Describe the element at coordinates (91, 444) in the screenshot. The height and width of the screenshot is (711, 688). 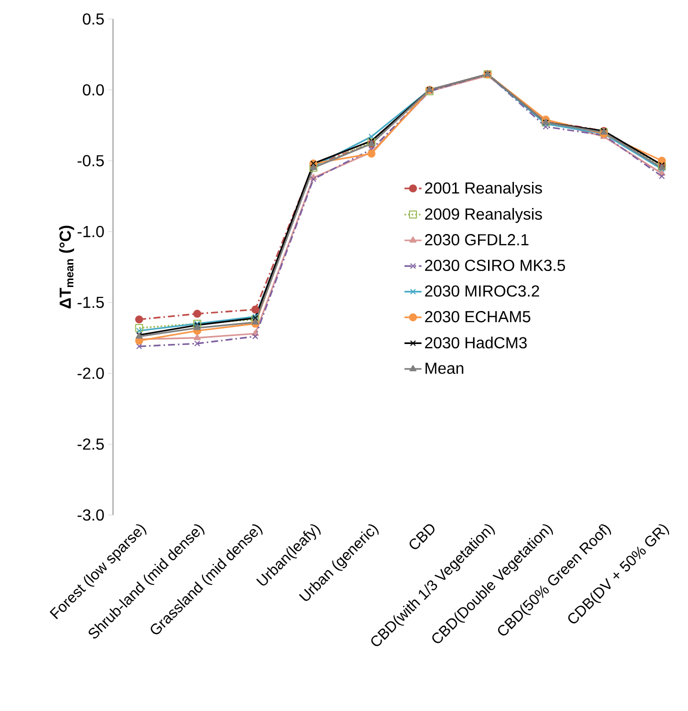
I see `y-tick-label: -2.5` at that location.